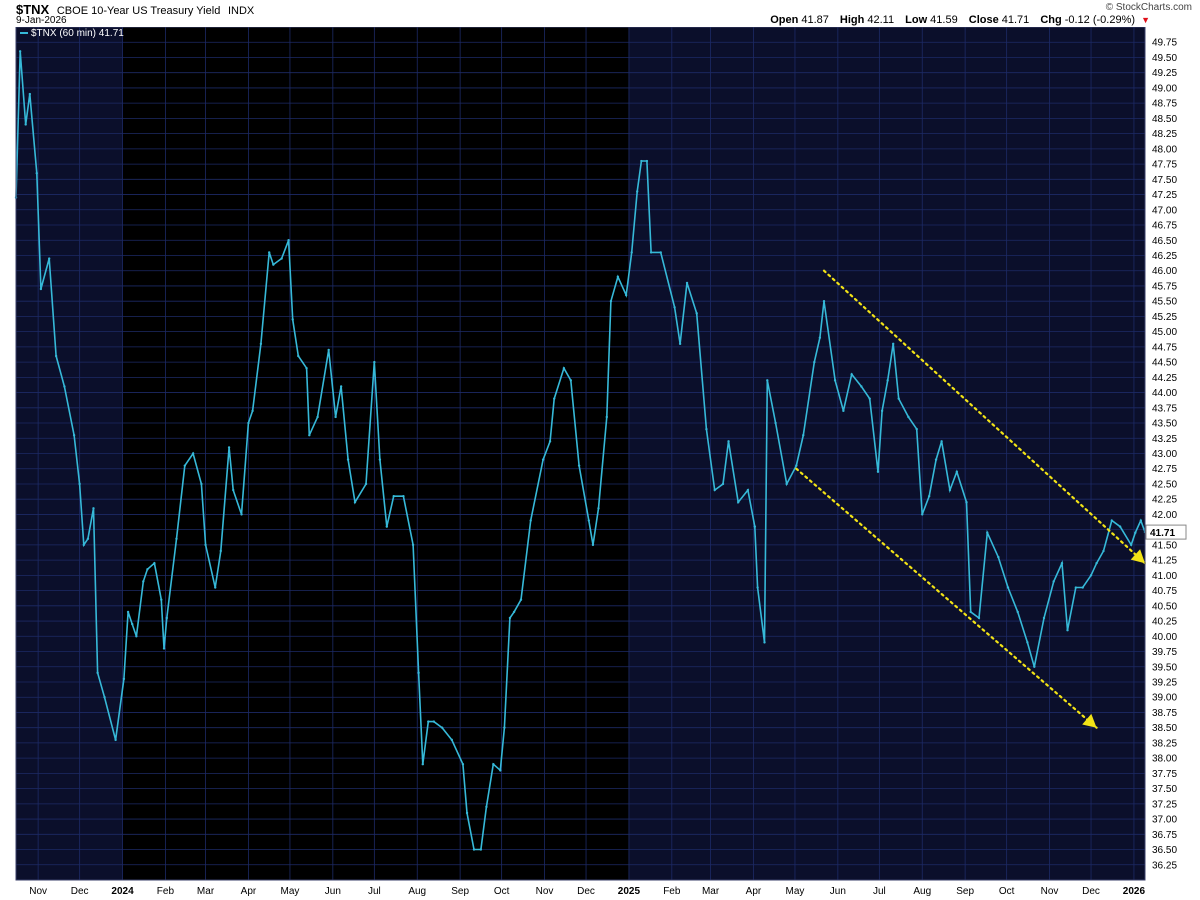  What do you see at coordinates (122, 891) in the screenshot?
I see `x-tick-label: 2024` at bounding box center [122, 891].